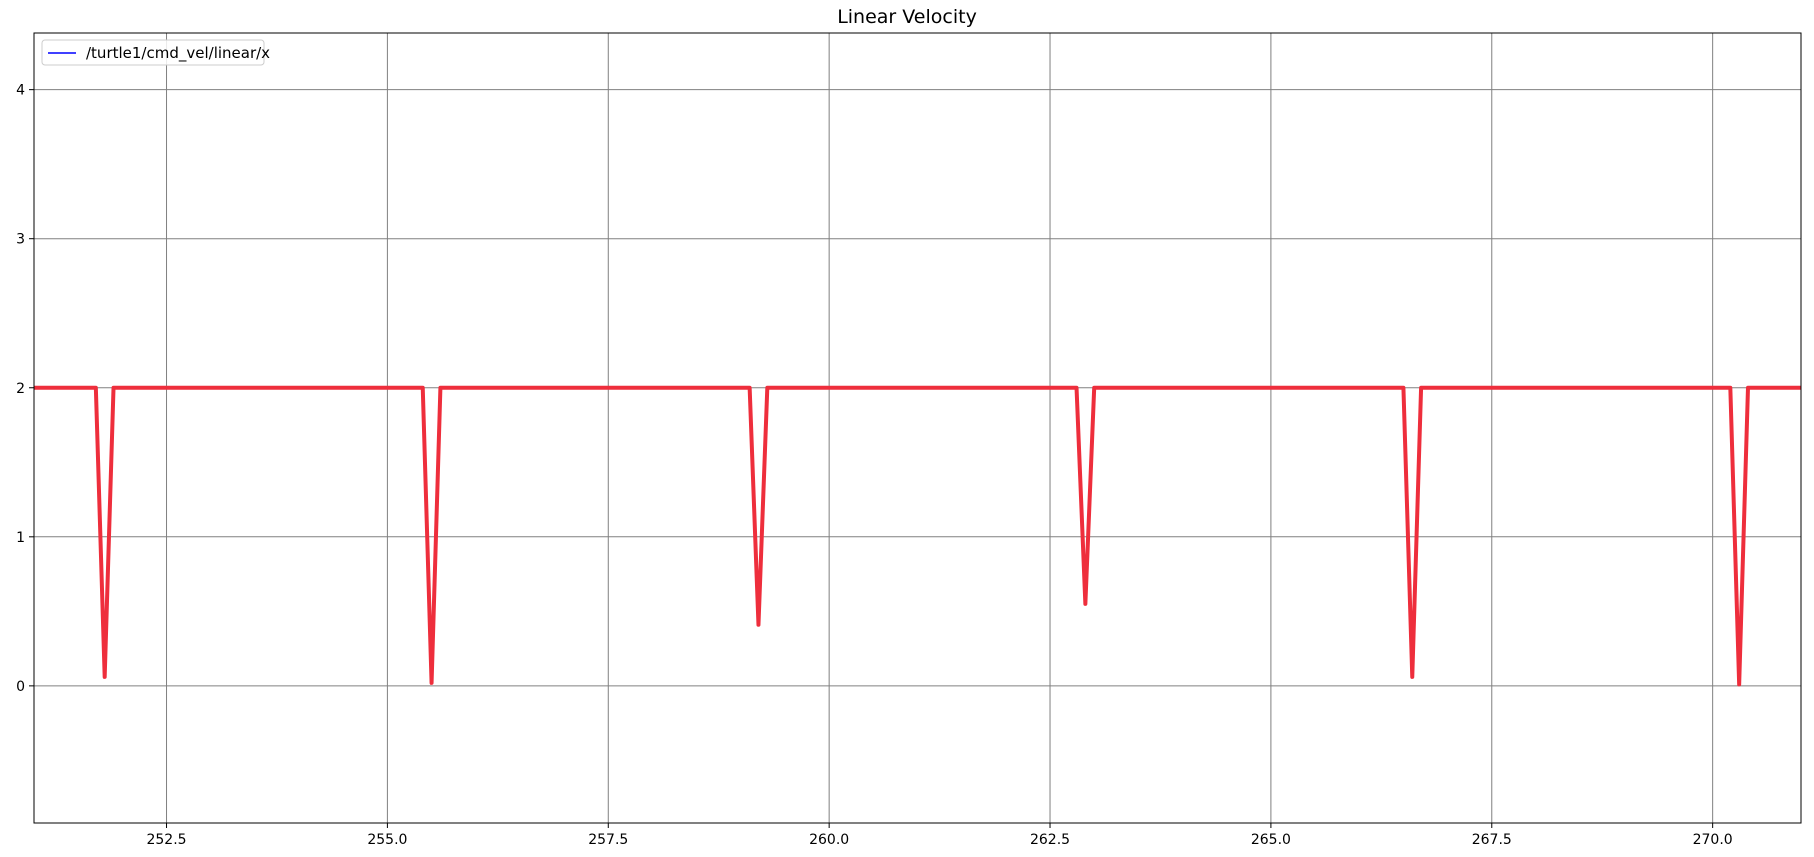 The width and height of the screenshot is (1814, 857). Describe the element at coordinates (1050, 840) in the screenshot. I see `x-tick-label: 262.5` at that location.